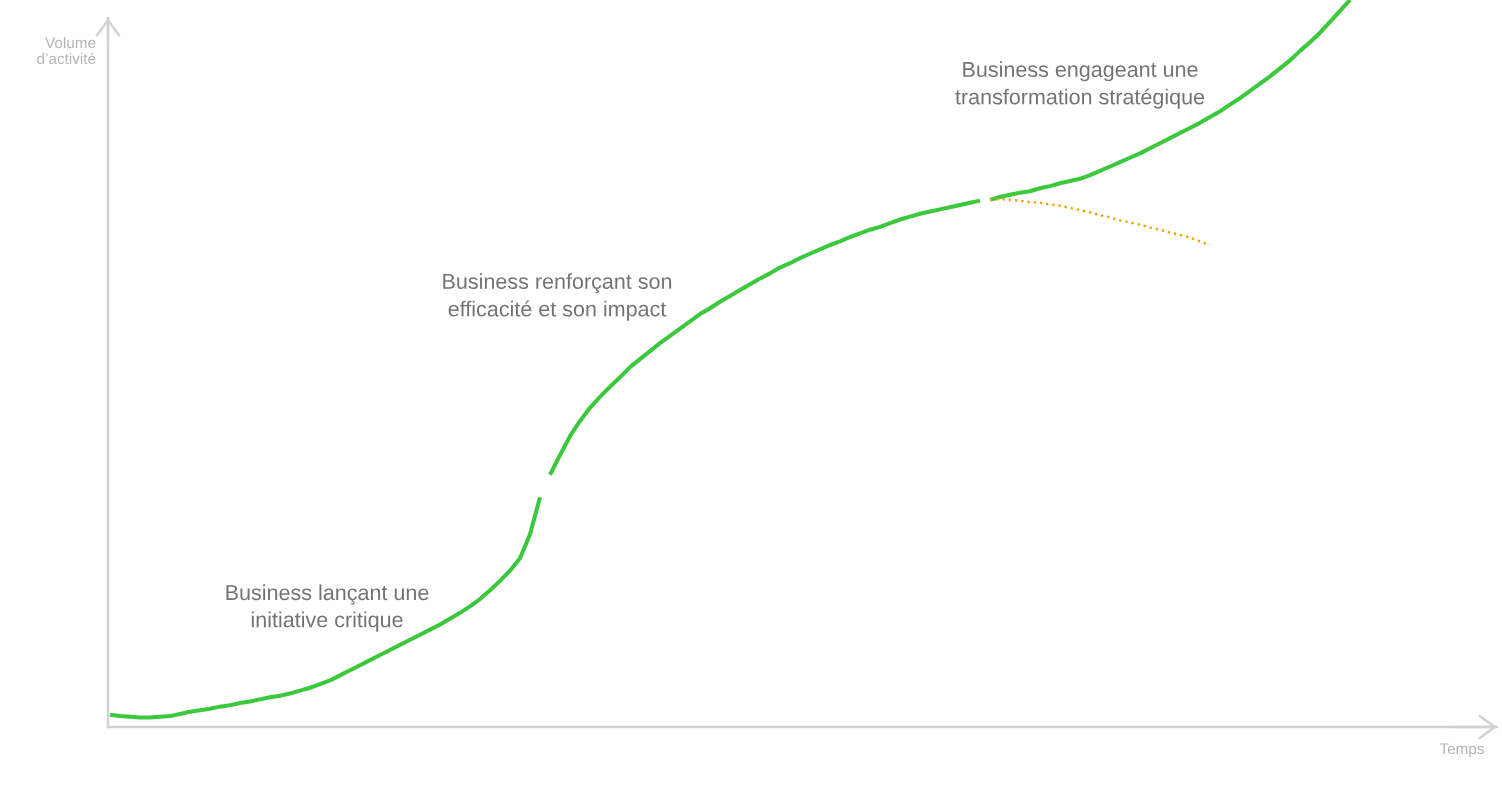 This screenshot has width=1502, height=798. What do you see at coordinates (327, 608) in the screenshot?
I see `annotation: Business lançant une initiative critique` at bounding box center [327, 608].